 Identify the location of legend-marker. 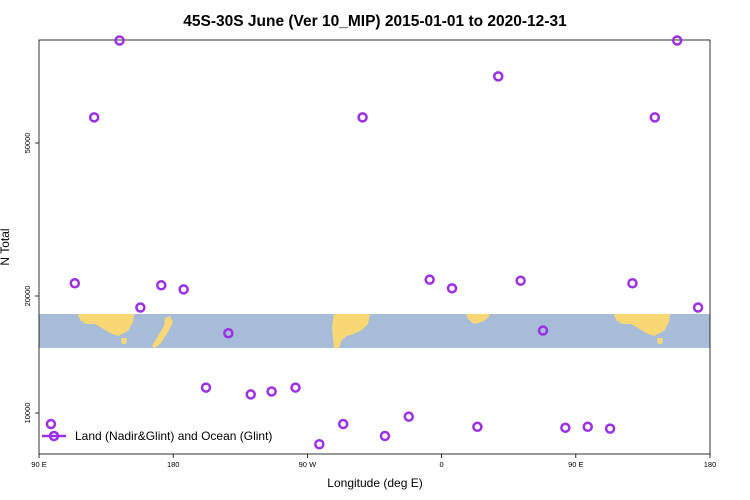
(54, 436).